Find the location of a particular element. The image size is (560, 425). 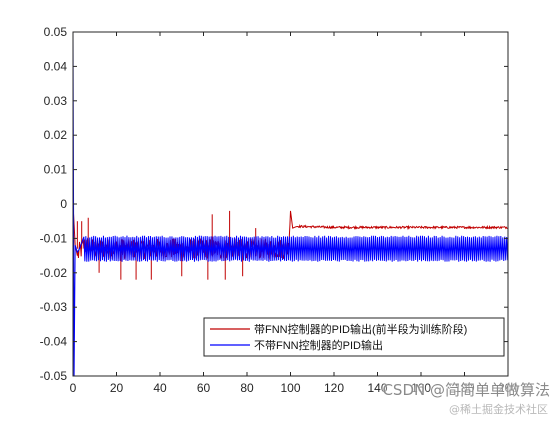

legend-label-red: 带FNN控制器的PID输出(前半段为训练阶段) is located at coordinates (360, 329).